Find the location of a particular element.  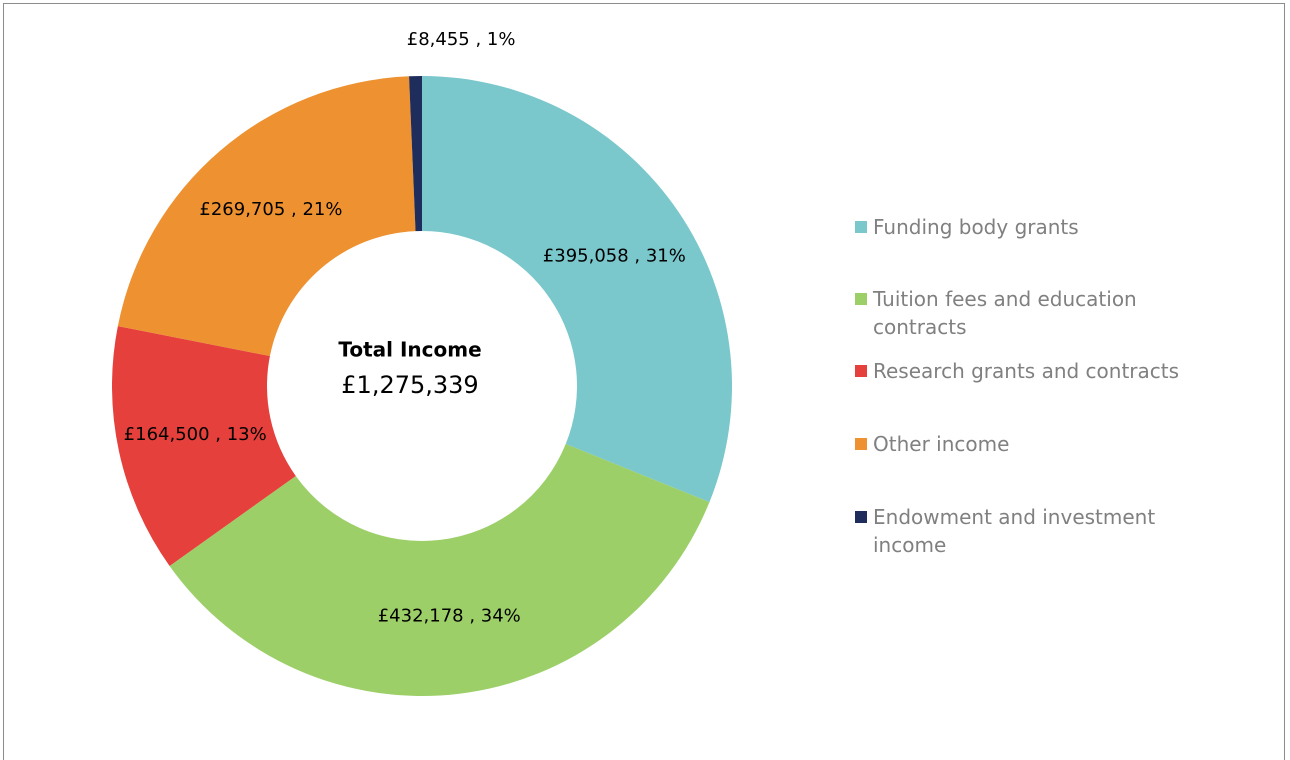

data-label: £395,058 , 31% is located at coordinates (614, 255).